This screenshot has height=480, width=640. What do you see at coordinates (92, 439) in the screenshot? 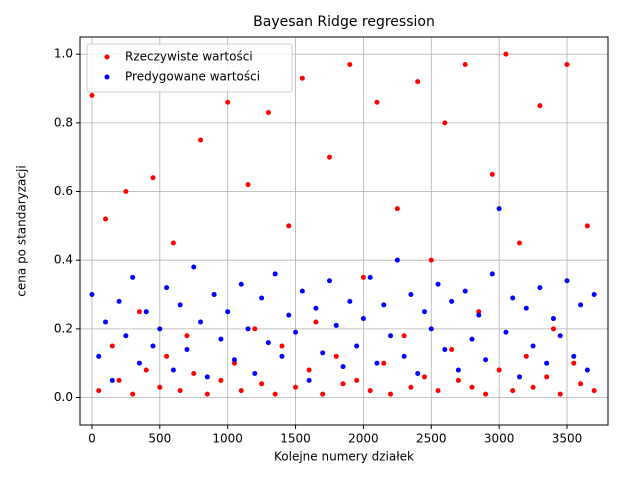
I see `x-tick-label: 0` at bounding box center [92, 439].